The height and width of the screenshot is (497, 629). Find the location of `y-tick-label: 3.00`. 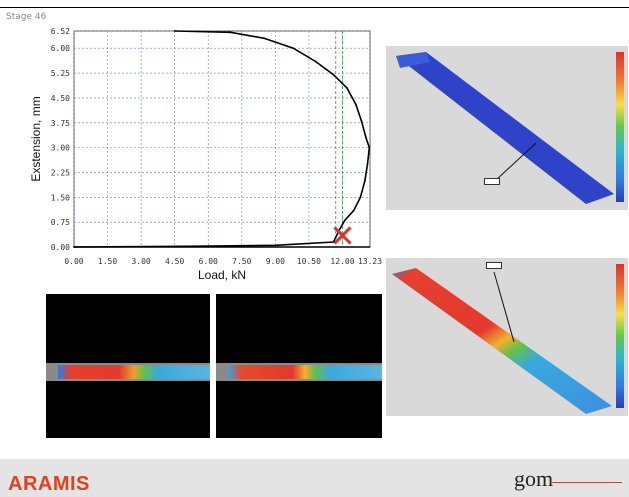

y-tick-label: 3.00 is located at coordinates (60, 148).